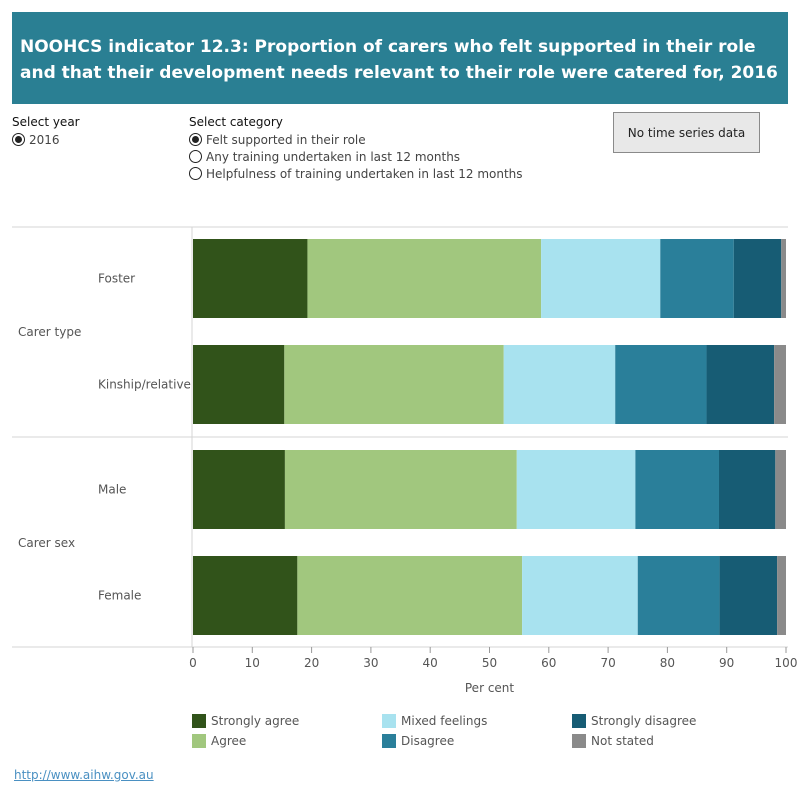  Describe the element at coordinates (601, 278) in the screenshot. I see `bar-foster-mixed-feelings` at that location.